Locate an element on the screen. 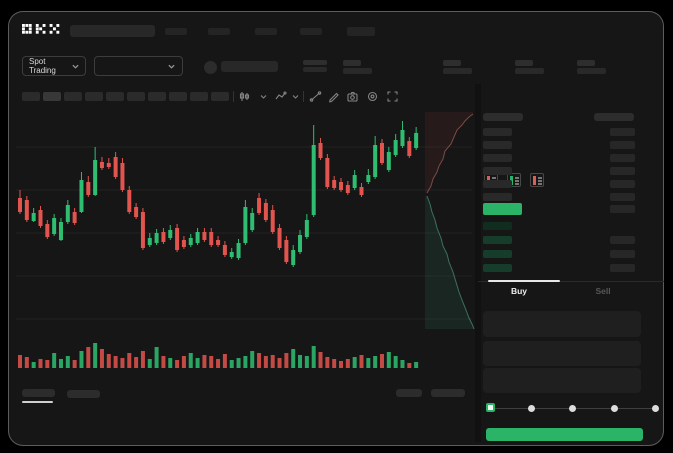  slider-handle is located at coordinates (490, 407).